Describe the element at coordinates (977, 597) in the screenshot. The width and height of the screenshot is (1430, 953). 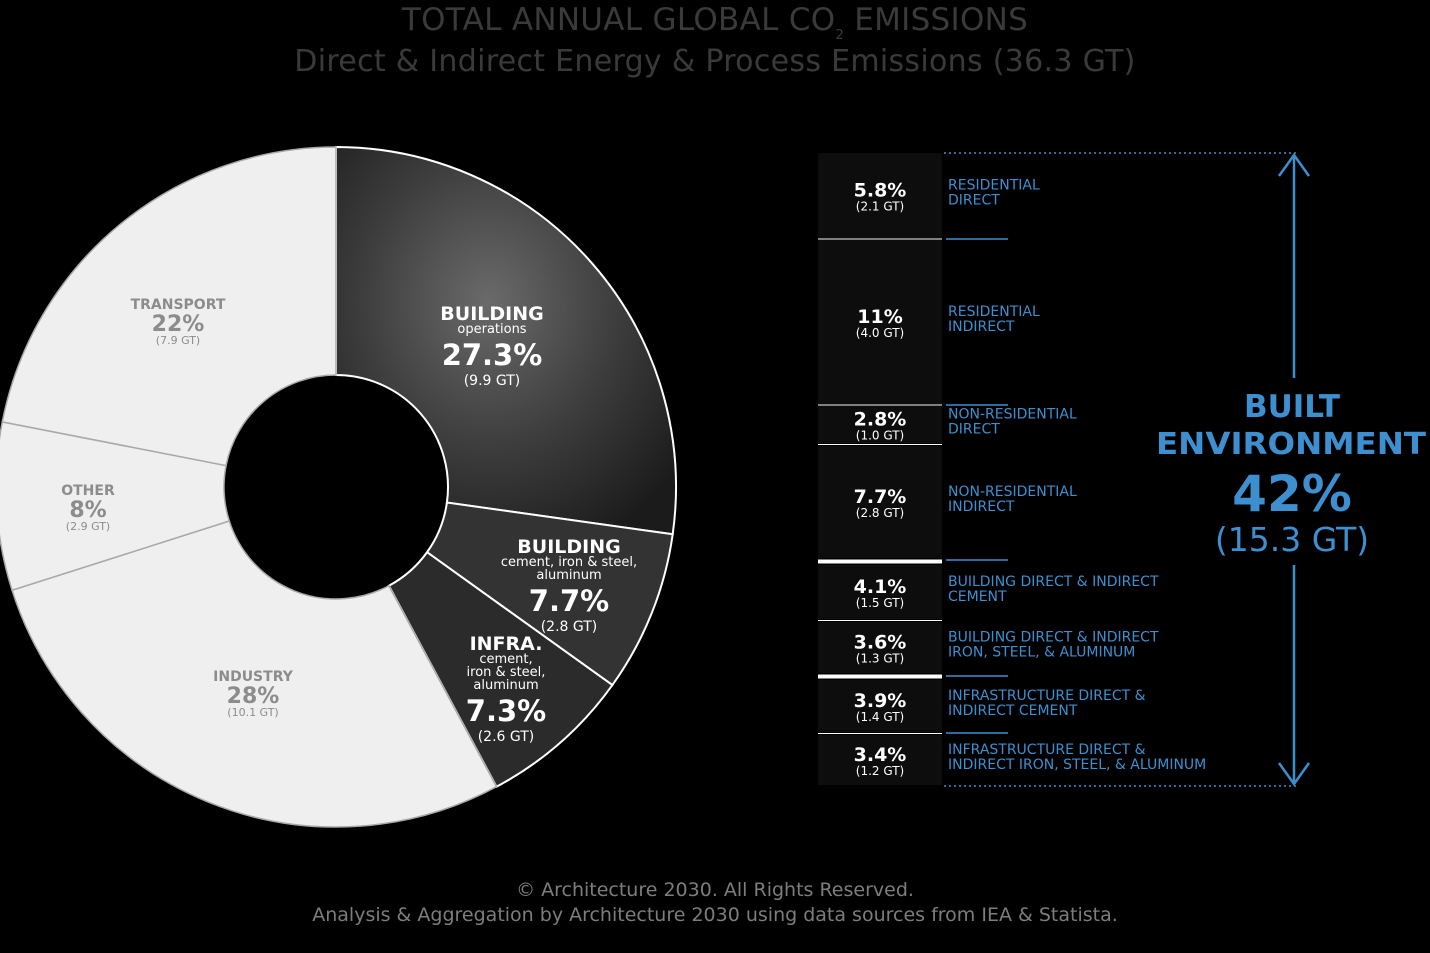
I see `row-label-line2: CEMENT` at that location.